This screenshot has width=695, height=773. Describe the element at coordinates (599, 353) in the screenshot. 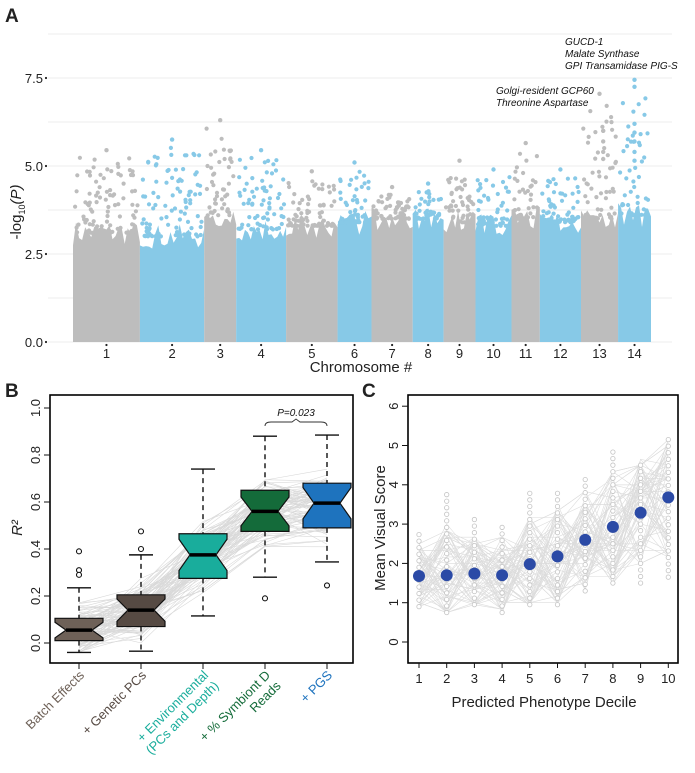

I see `a-x-tick-label: 13` at that location.